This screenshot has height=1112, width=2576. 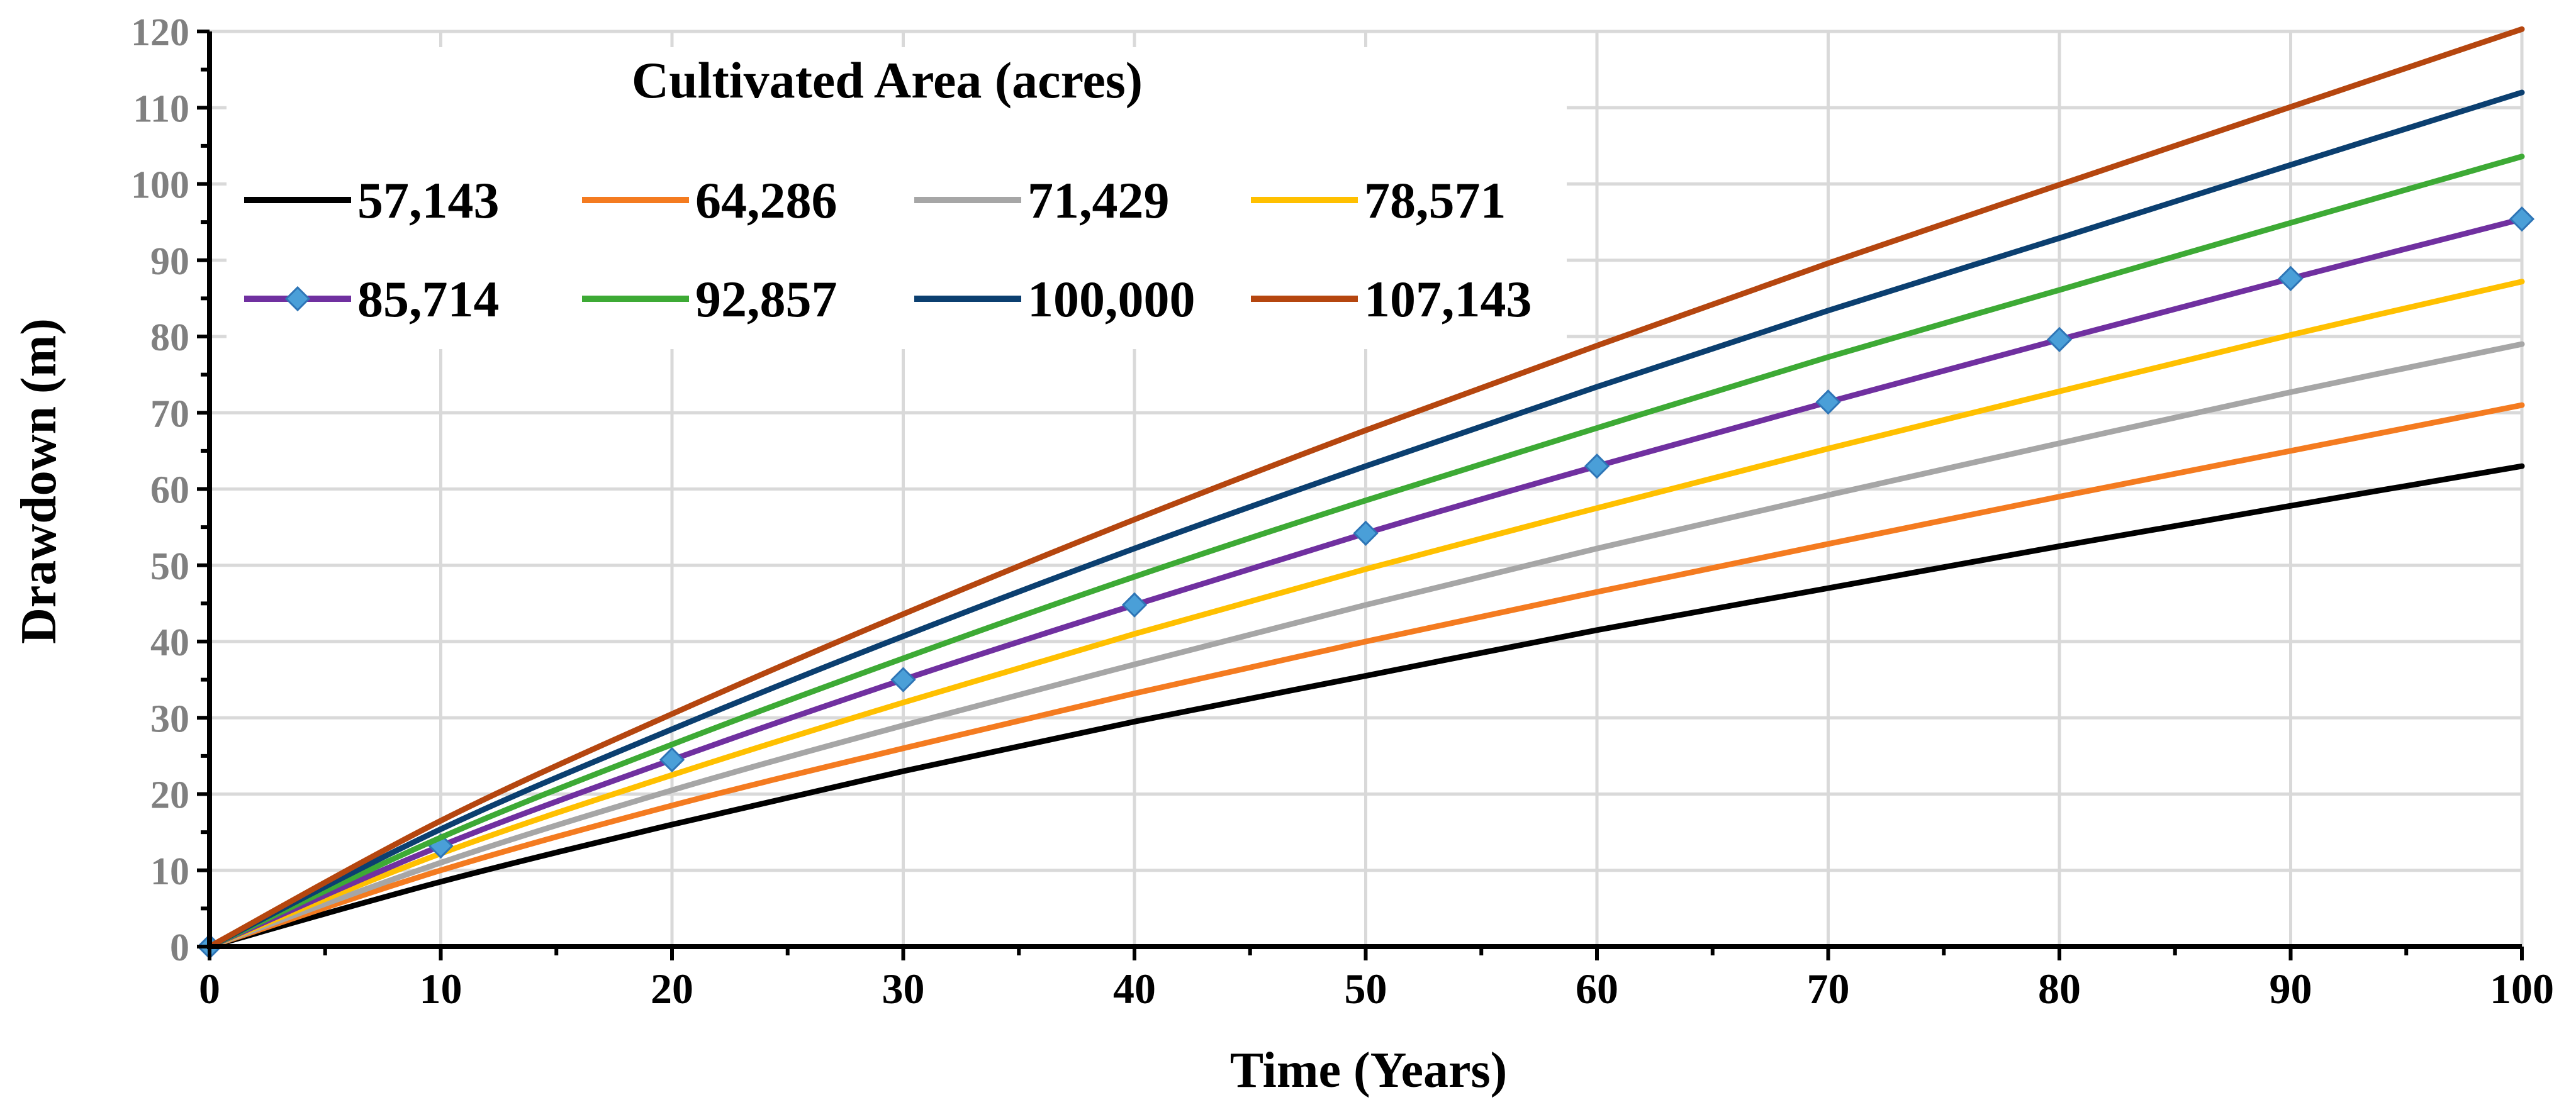 What do you see at coordinates (169, 261) in the screenshot?
I see `y-tick-label: 90` at bounding box center [169, 261].